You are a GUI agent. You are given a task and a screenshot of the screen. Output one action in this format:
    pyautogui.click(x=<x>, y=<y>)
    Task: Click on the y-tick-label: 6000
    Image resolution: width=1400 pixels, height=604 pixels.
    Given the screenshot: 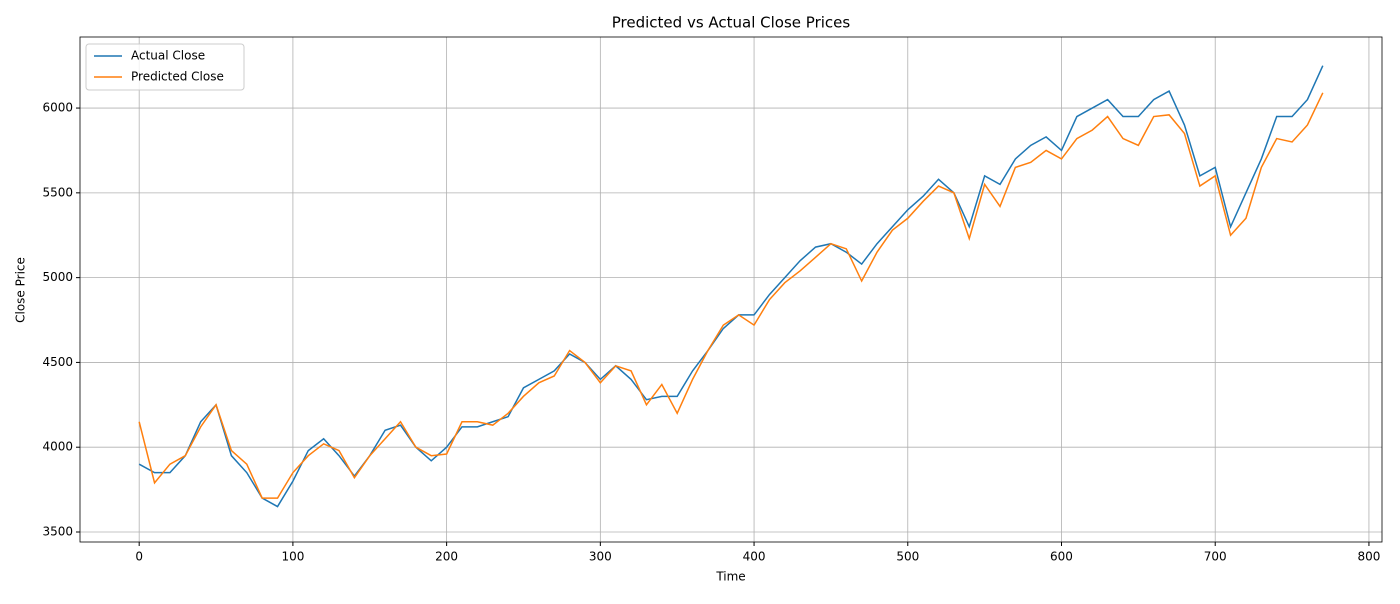 What is the action you would take?
    pyautogui.click(x=57, y=108)
    